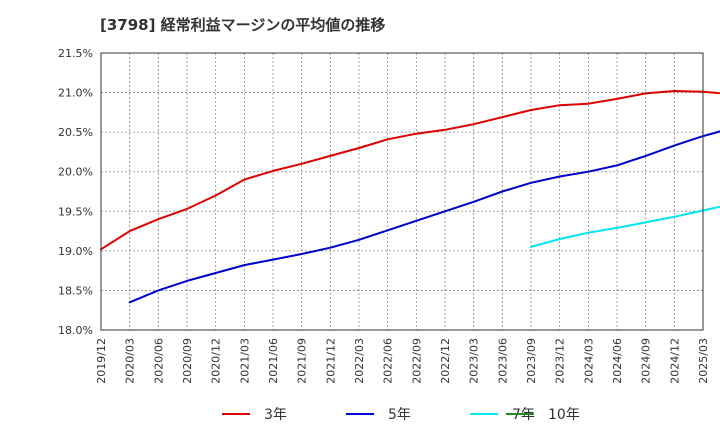 This screenshot has width=720, height=440. What do you see at coordinates (75, 251) in the screenshot?
I see `y-tick-label: 19.0%` at bounding box center [75, 251].